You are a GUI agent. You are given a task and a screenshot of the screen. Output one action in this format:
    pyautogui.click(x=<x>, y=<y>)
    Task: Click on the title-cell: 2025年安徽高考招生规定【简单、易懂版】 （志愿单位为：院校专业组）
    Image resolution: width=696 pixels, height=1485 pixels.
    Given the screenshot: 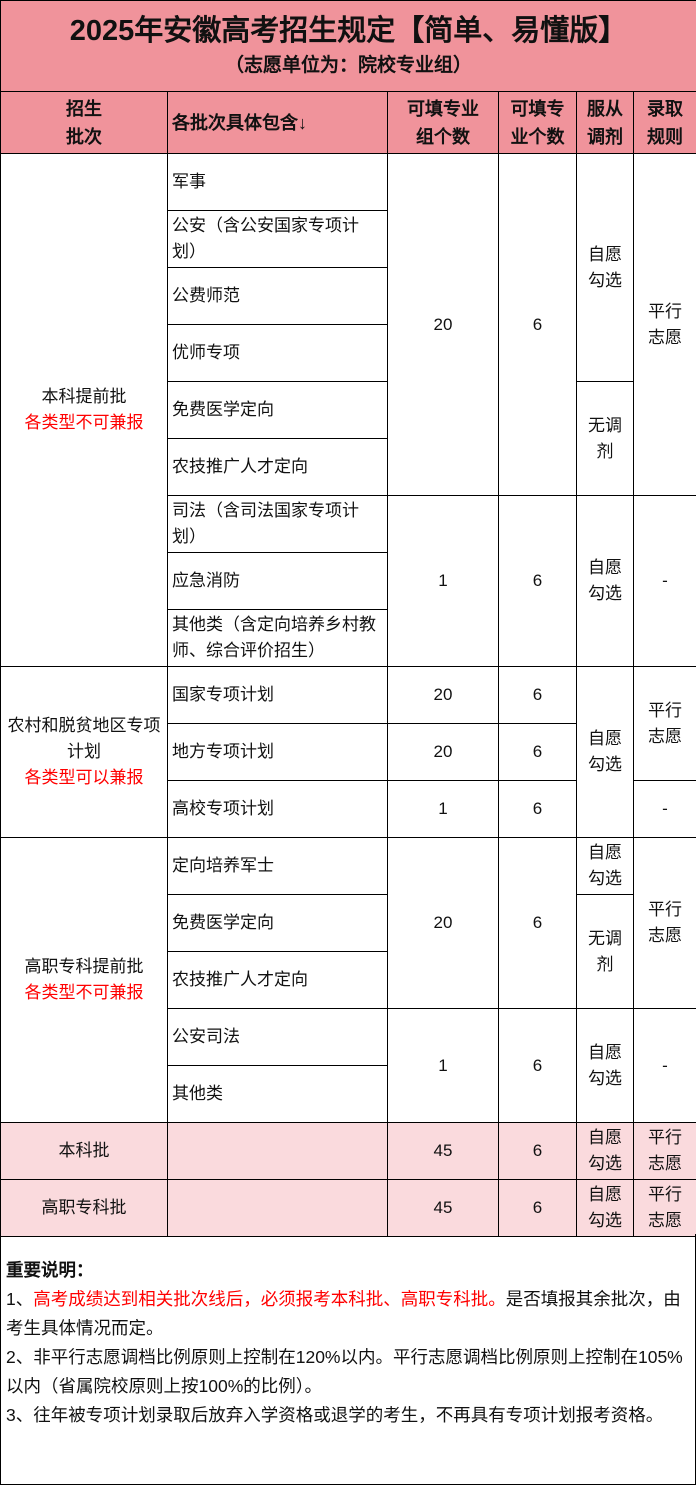 What is the action you would take?
    pyautogui.click(x=348, y=46)
    